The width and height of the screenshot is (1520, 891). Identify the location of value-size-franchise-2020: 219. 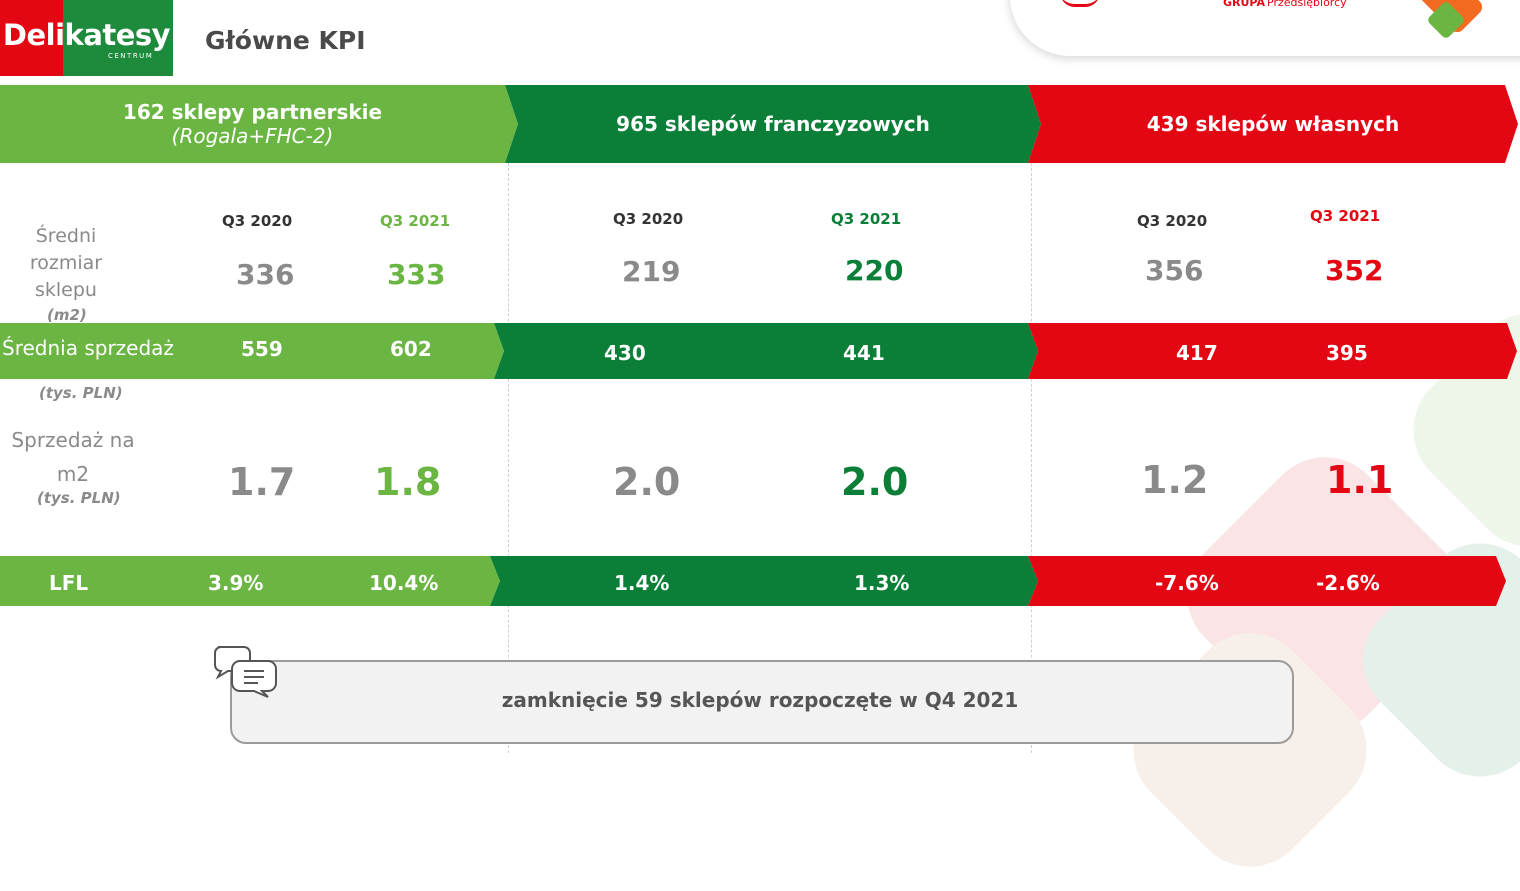
(651, 271).